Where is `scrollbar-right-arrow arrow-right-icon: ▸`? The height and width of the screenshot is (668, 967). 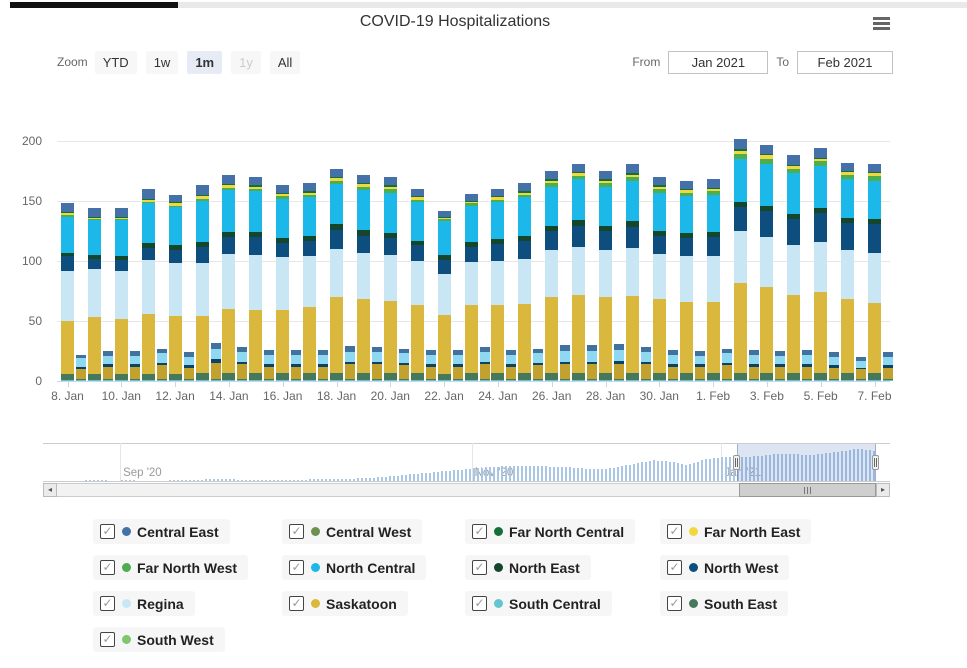 scrollbar-right-arrow arrow-right-icon: ▸ is located at coordinates (883, 490).